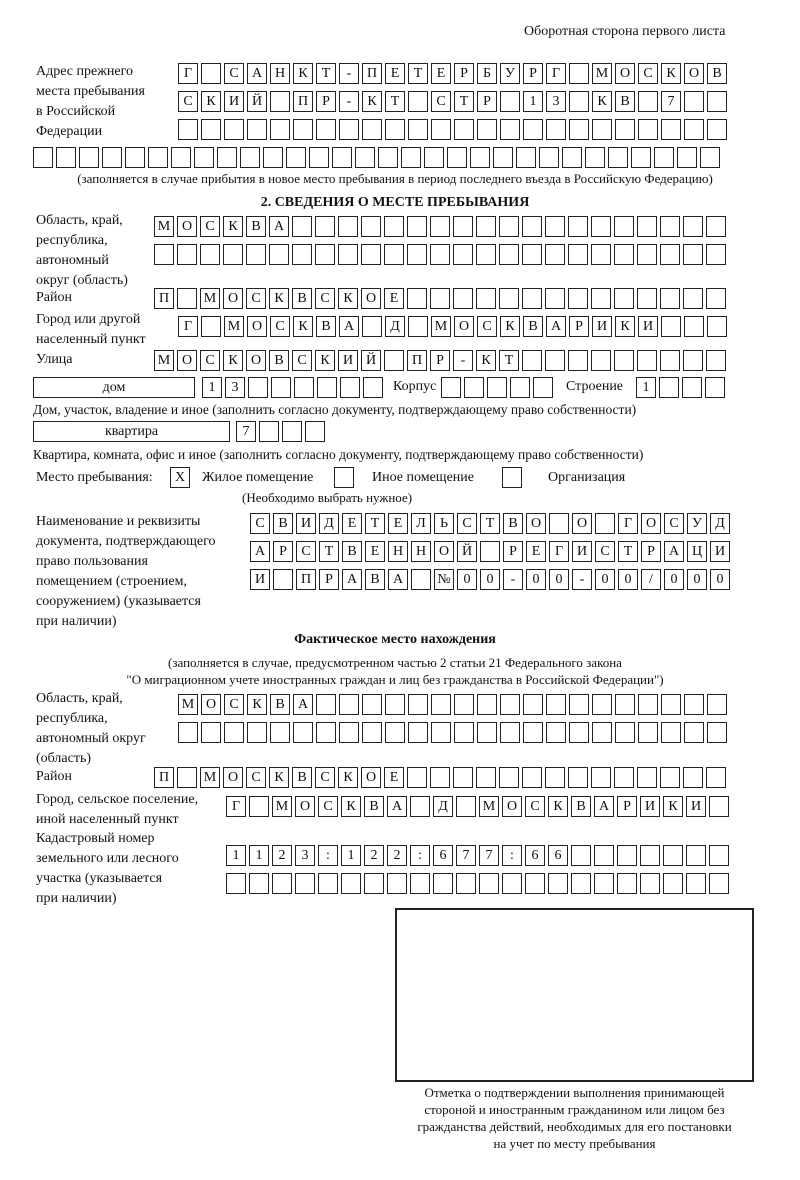 Image resolution: width=800 pixels, height=1180 pixels. I want to click on char-cell: 3, so click(556, 101).